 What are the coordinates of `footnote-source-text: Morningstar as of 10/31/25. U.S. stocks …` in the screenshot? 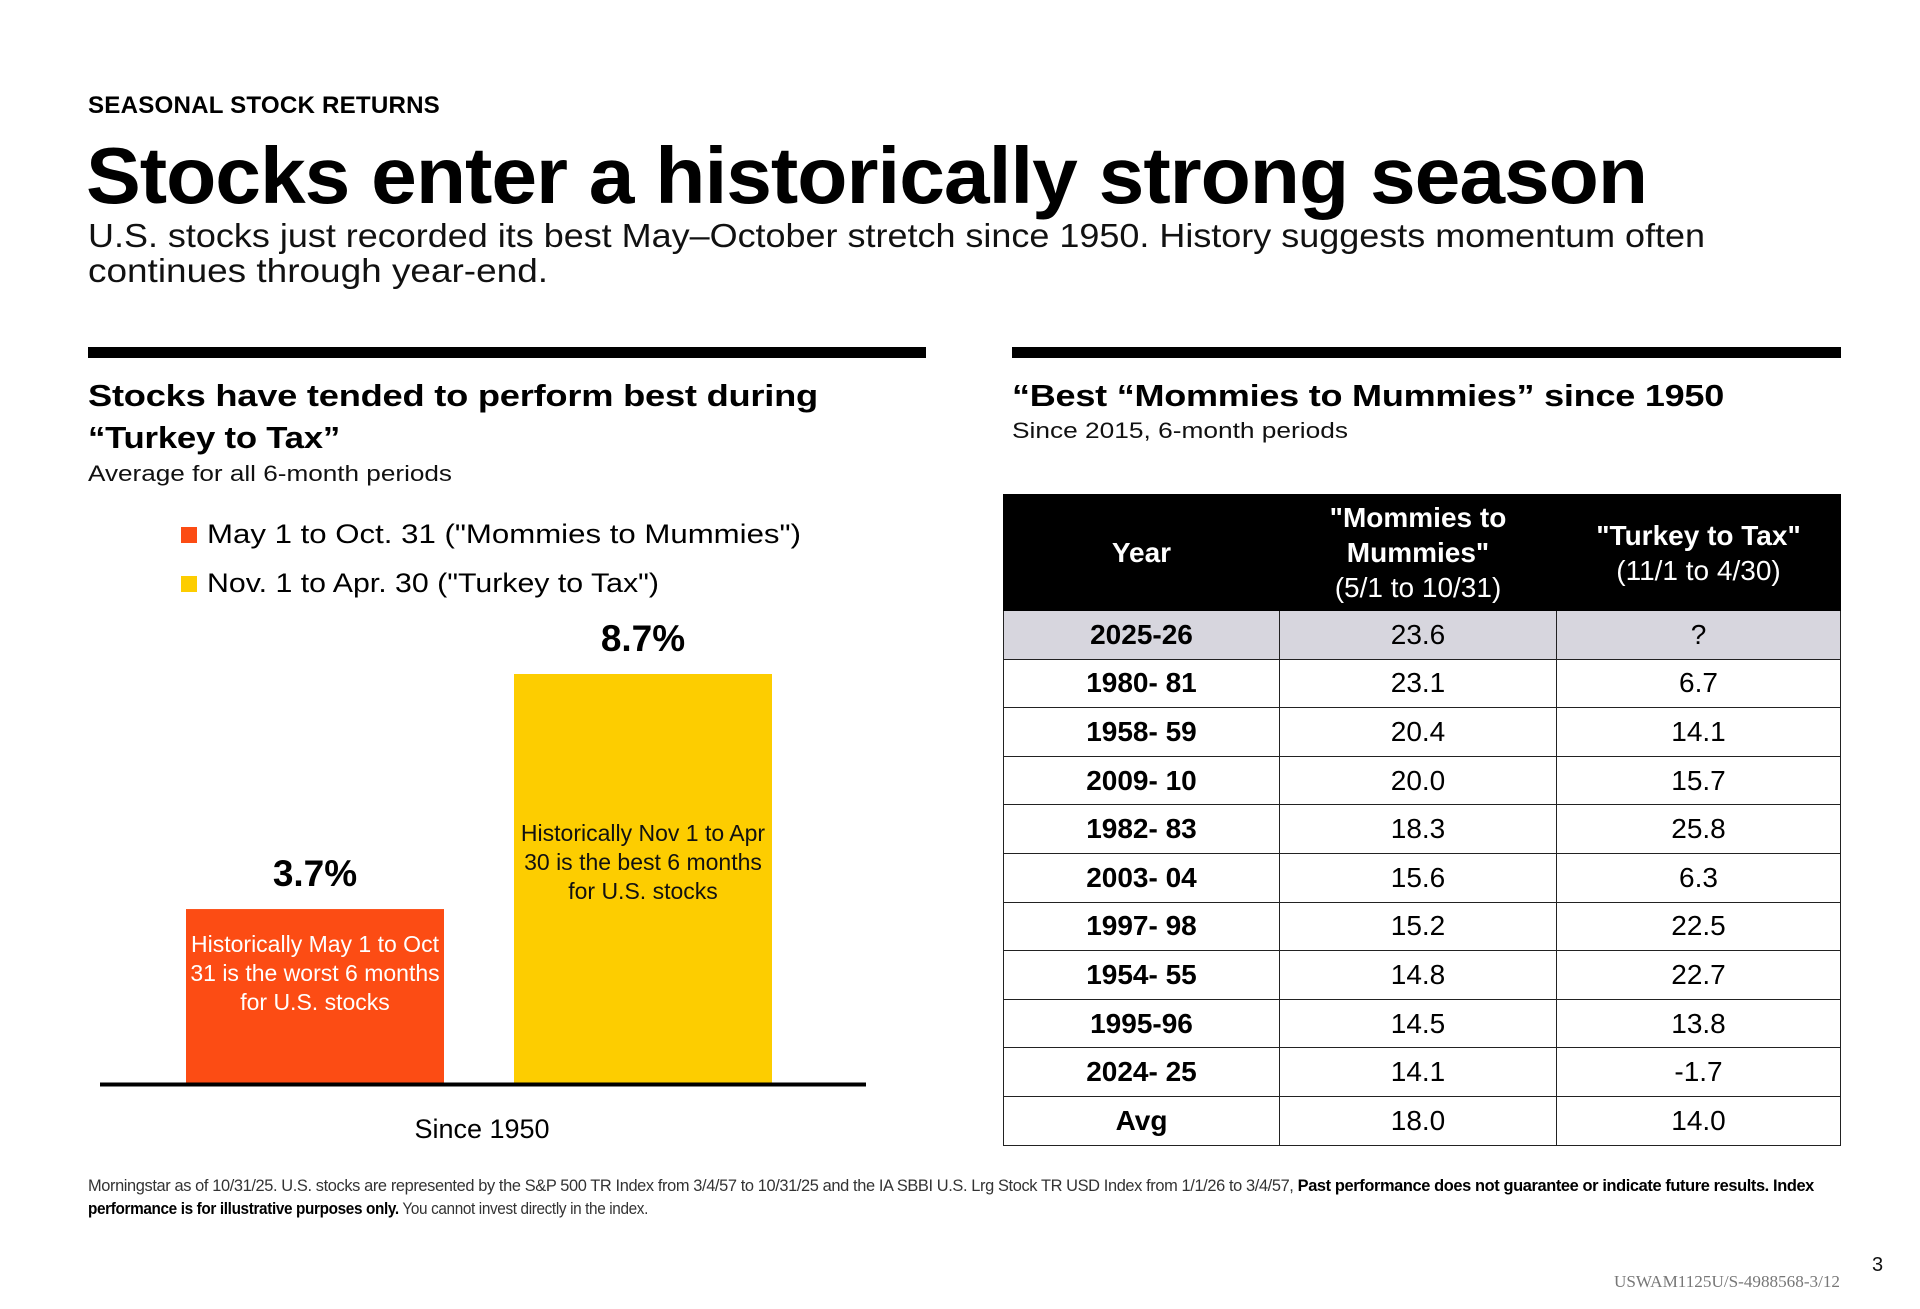 It's located at (693, 1185).